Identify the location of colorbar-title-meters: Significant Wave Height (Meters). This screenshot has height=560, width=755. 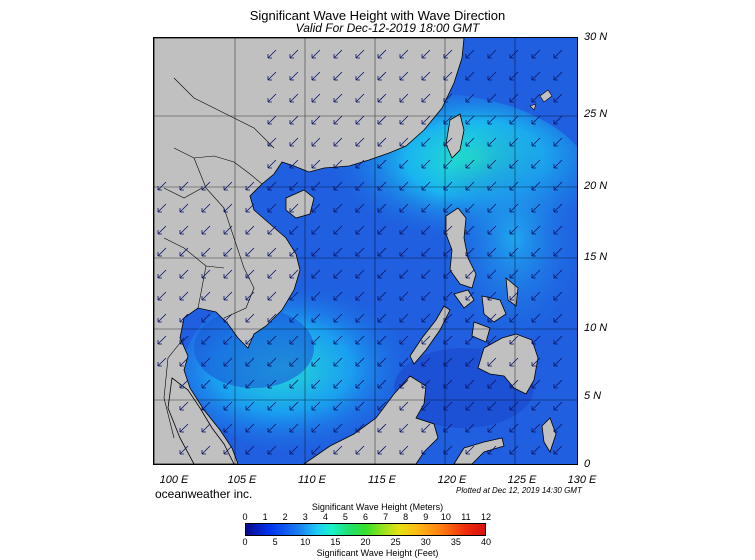
(377, 507).